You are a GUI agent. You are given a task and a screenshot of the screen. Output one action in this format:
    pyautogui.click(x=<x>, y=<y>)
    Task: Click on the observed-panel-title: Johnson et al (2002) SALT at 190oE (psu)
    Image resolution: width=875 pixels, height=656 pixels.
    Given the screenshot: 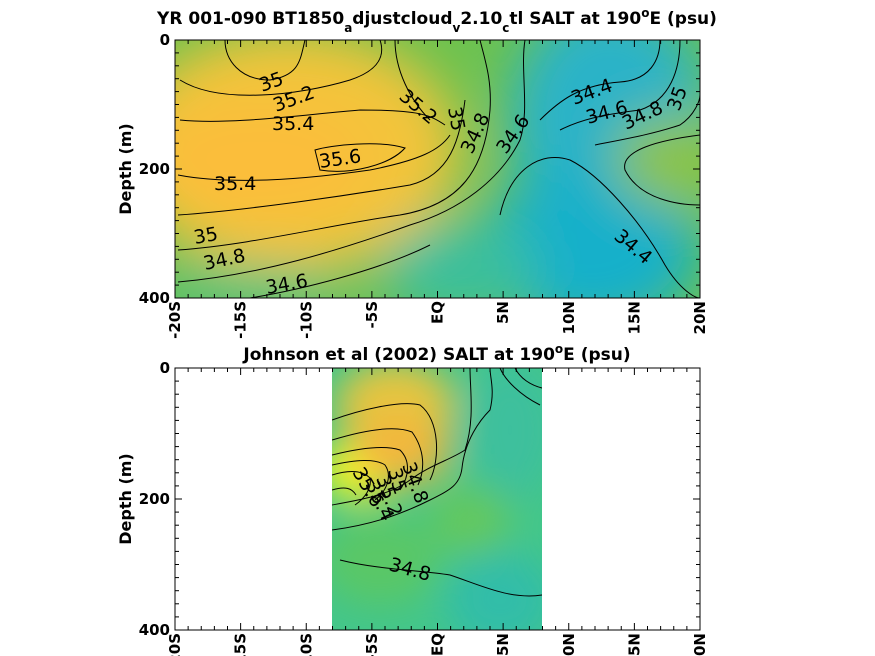 What is the action you would take?
    pyautogui.click(x=436, y=353)
    